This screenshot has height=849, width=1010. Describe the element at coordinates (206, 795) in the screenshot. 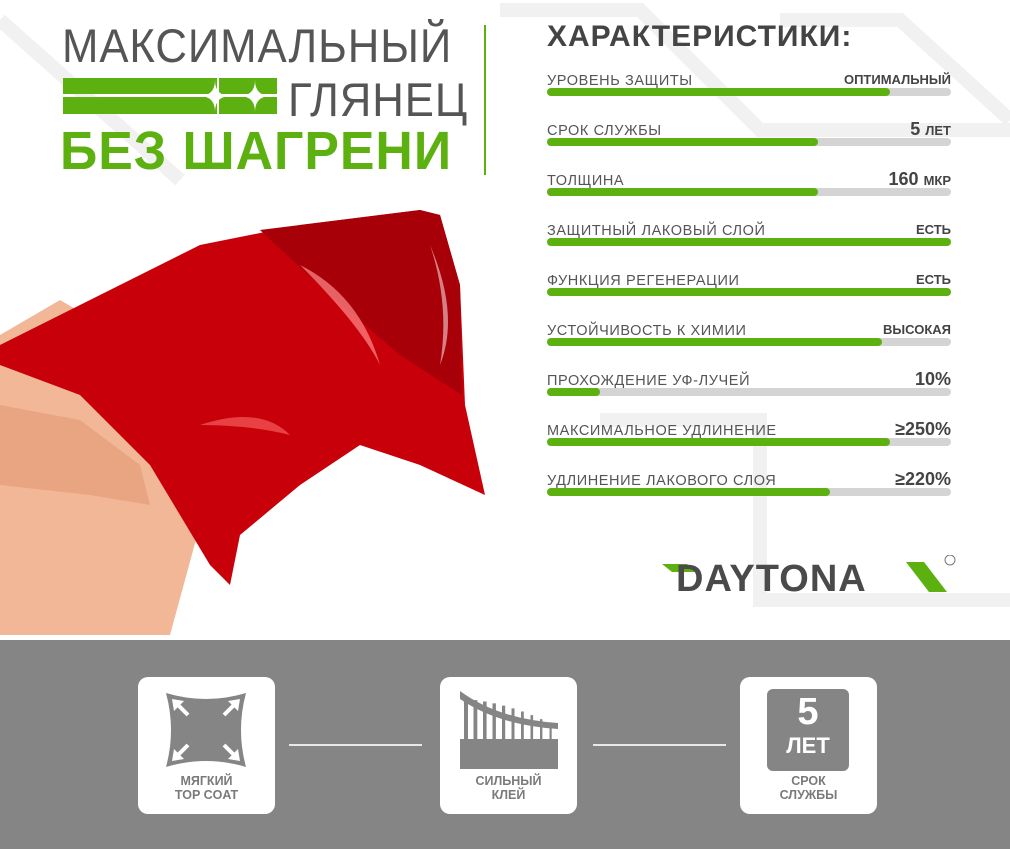

I see `feature-label: TOP COAT` at that location.